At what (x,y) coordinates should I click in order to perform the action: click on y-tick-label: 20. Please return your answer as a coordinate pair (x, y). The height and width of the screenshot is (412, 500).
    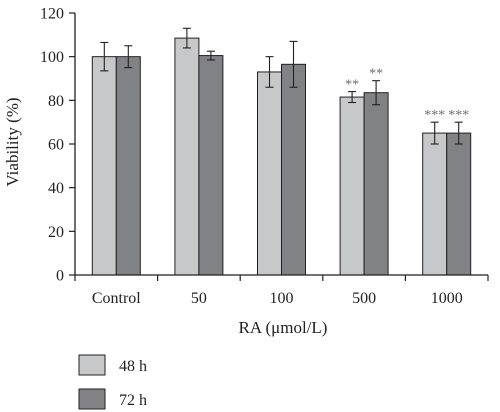
    Looking at the image, I should click on (56, 232).